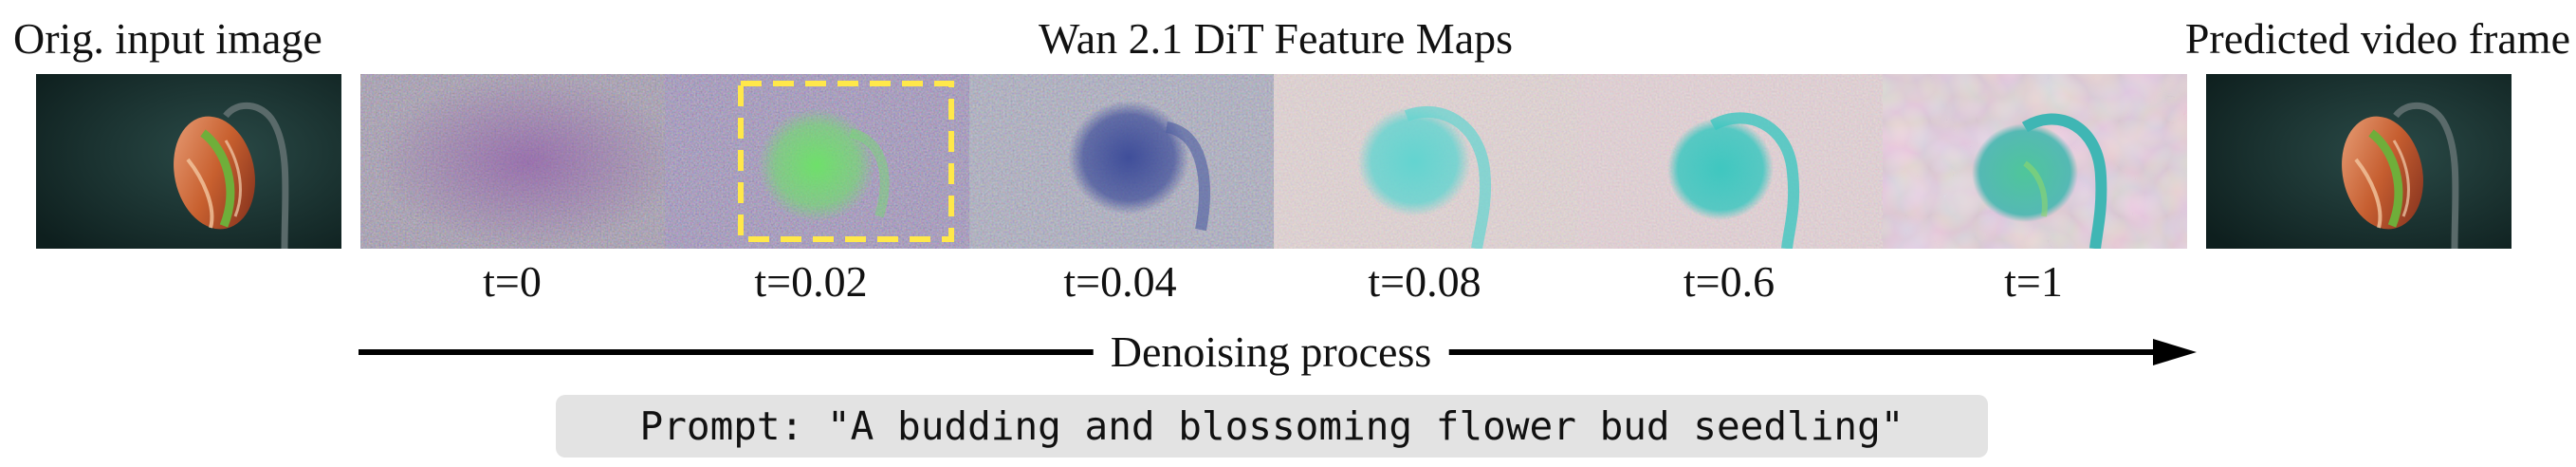 This screenshot has height=467, width=2576. I want to click on timestep-label: t=0.04, so click(1120, 281).